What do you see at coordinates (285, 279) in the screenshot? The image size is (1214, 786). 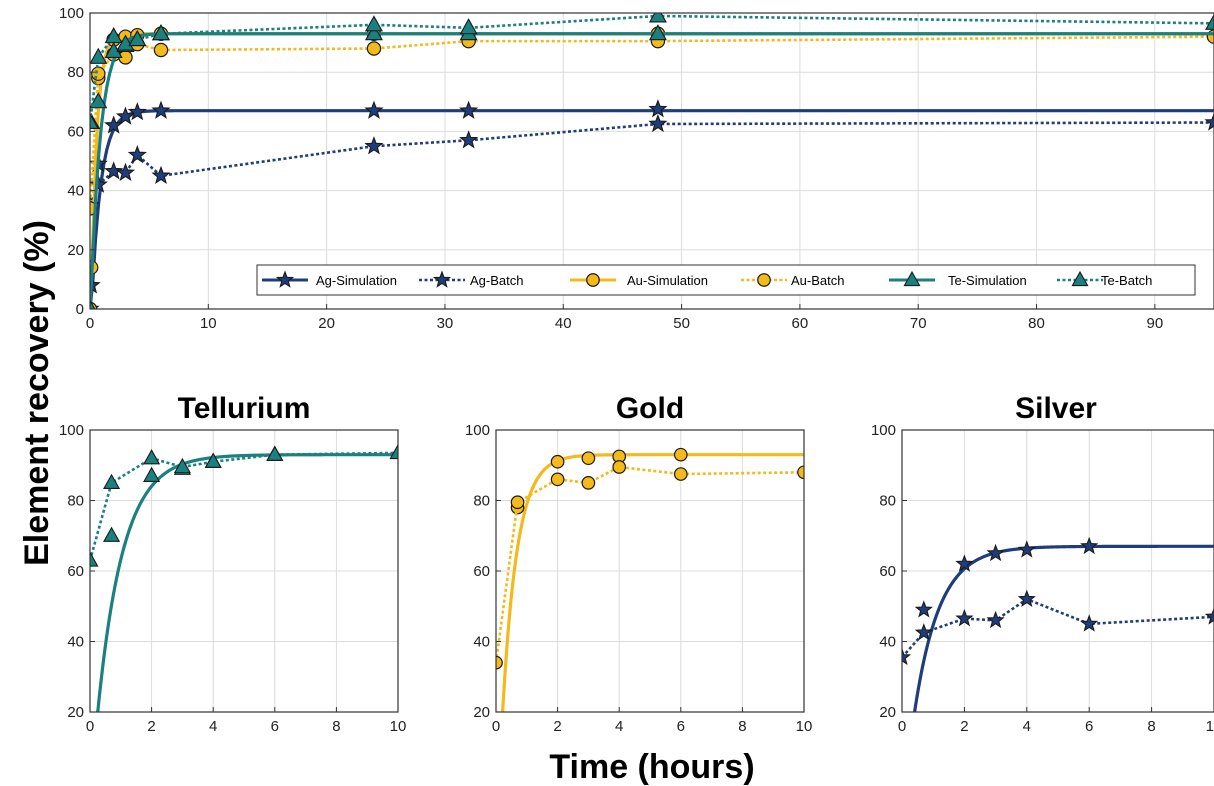 I see `legend-marker-ag-simulation` at bounding box center [285, 279].